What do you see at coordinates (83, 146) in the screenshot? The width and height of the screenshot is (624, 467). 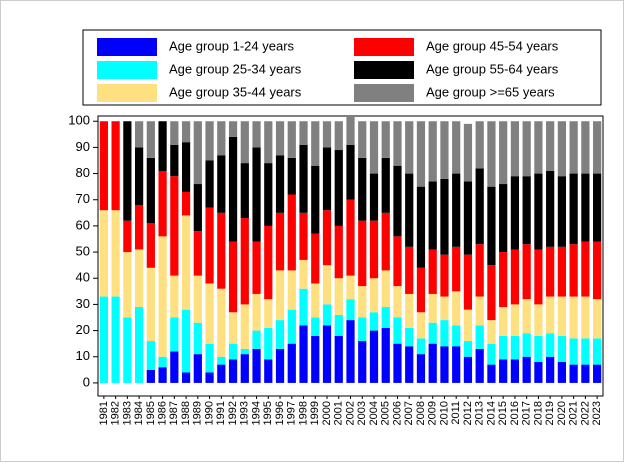 I see `y-tick-label: 90` at bounding box center [83, 146].